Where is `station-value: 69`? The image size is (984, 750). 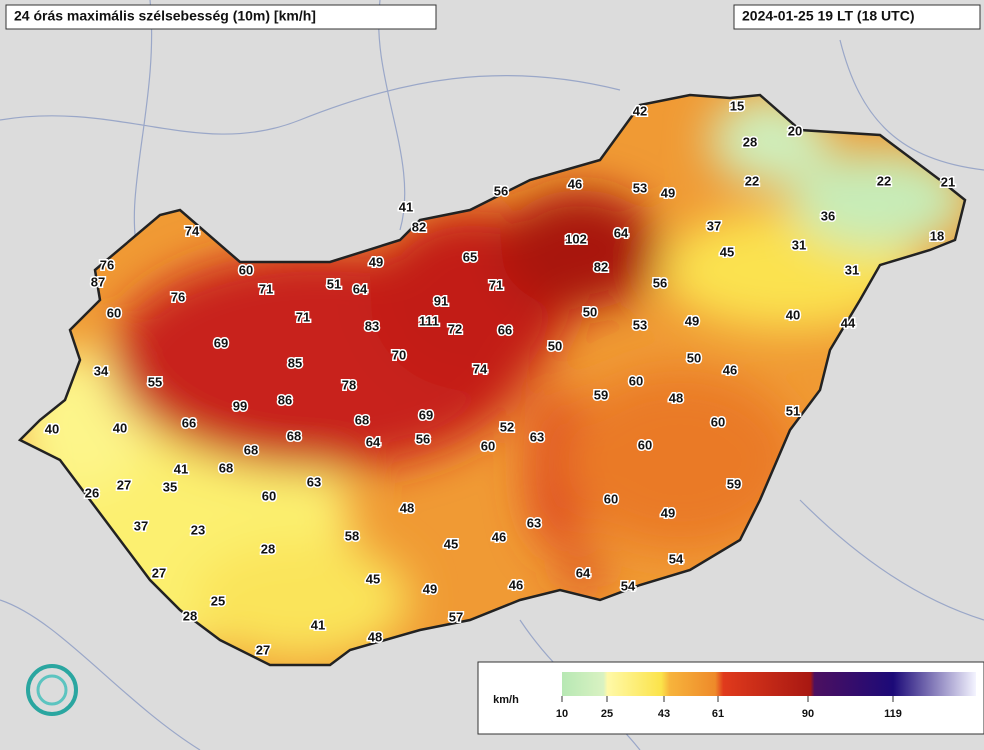
station-value: 69 is located at coordinates (426, 414).